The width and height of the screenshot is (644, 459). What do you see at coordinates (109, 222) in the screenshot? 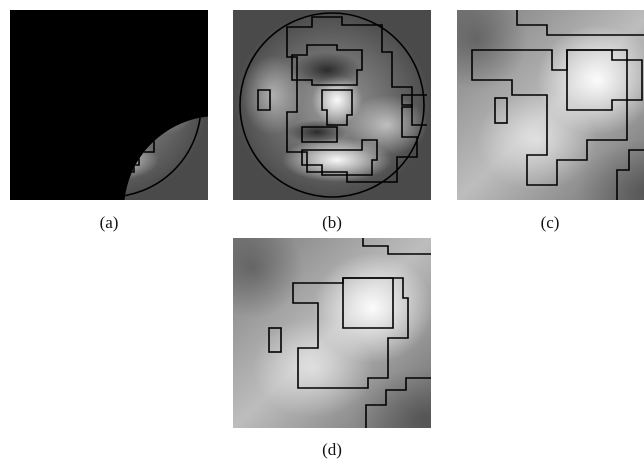
I see `caption: (a)` at bounding box center [109, 222].